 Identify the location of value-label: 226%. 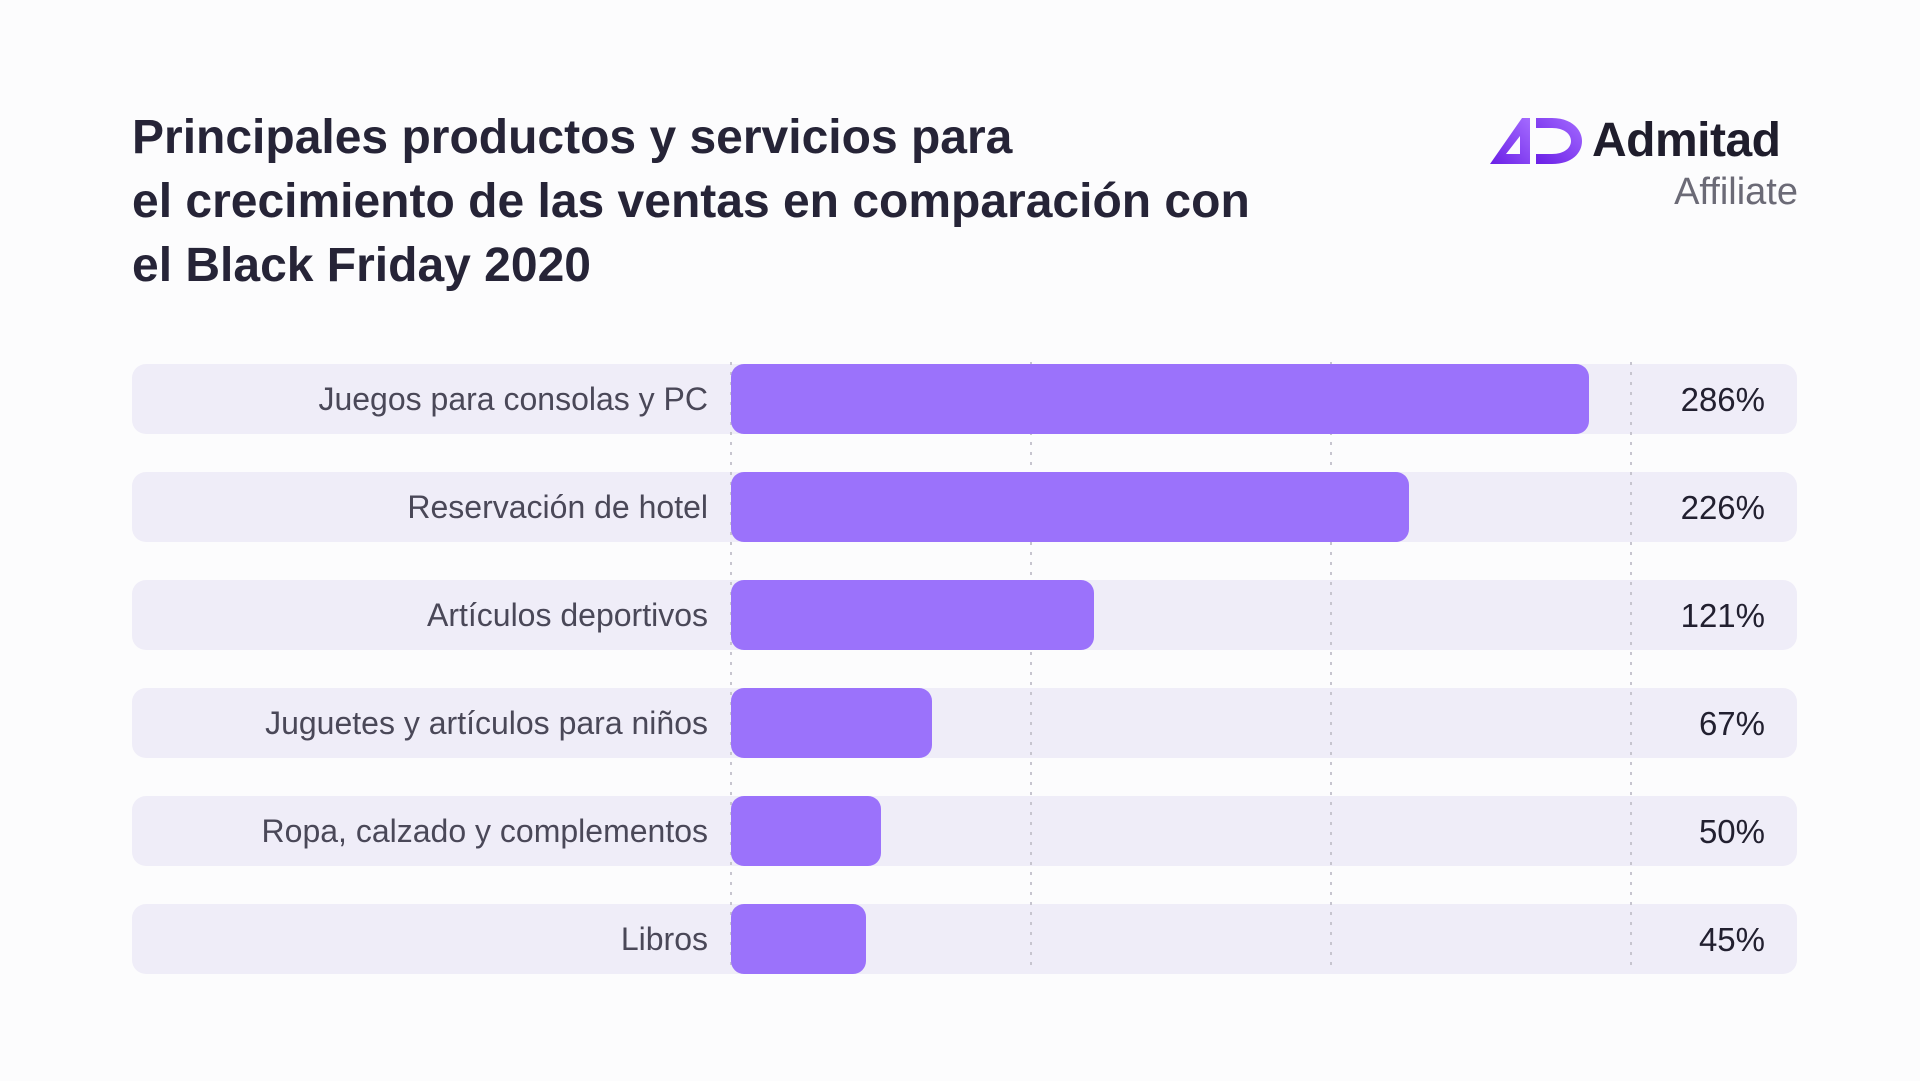
(1723, 507).